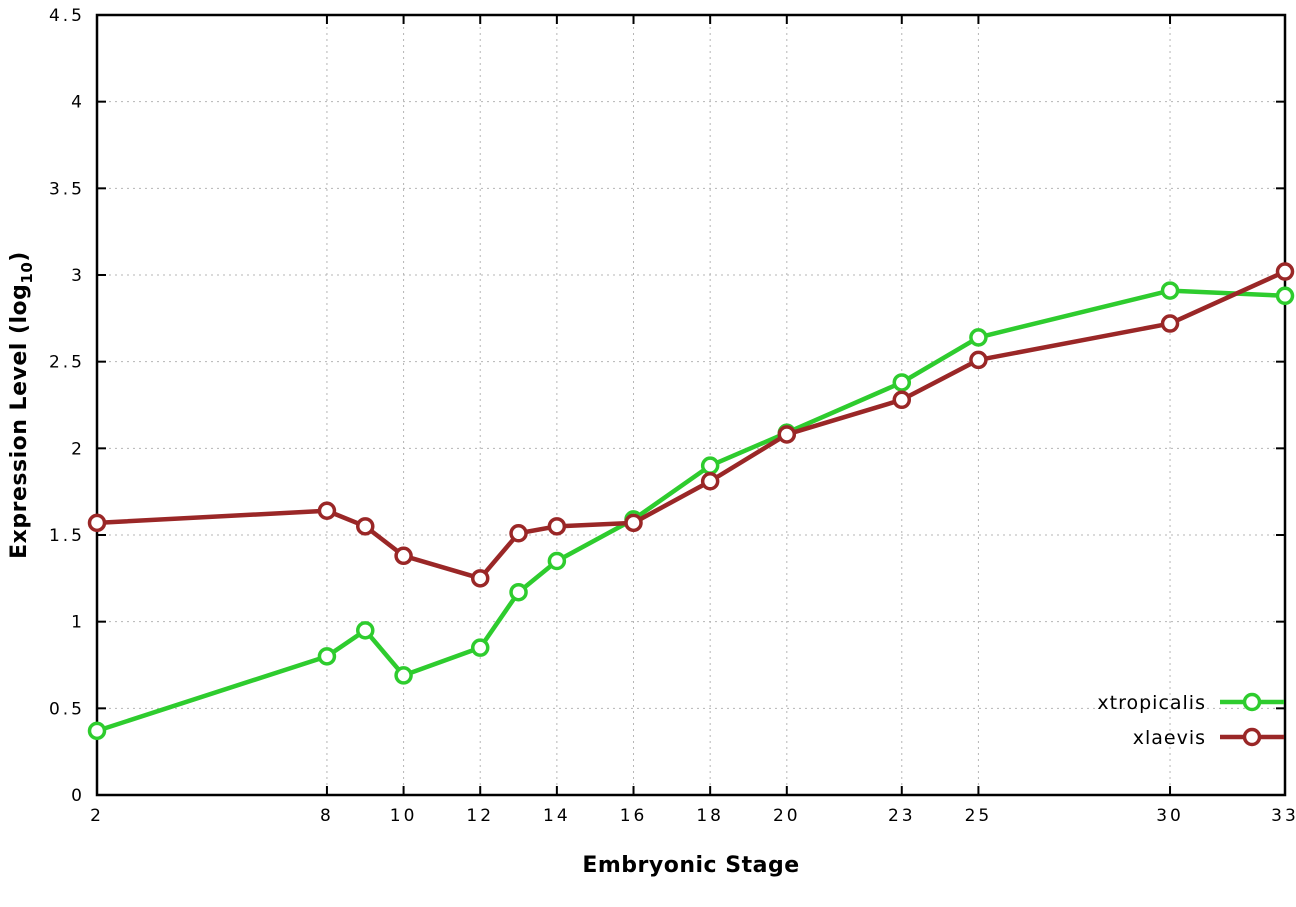 The image size is (1296, 907). What do you see at coordinates (19, 421) in the screenshot?
I see `y-axis-label-main: Expression Level (log` at bounding box center [19, 421].